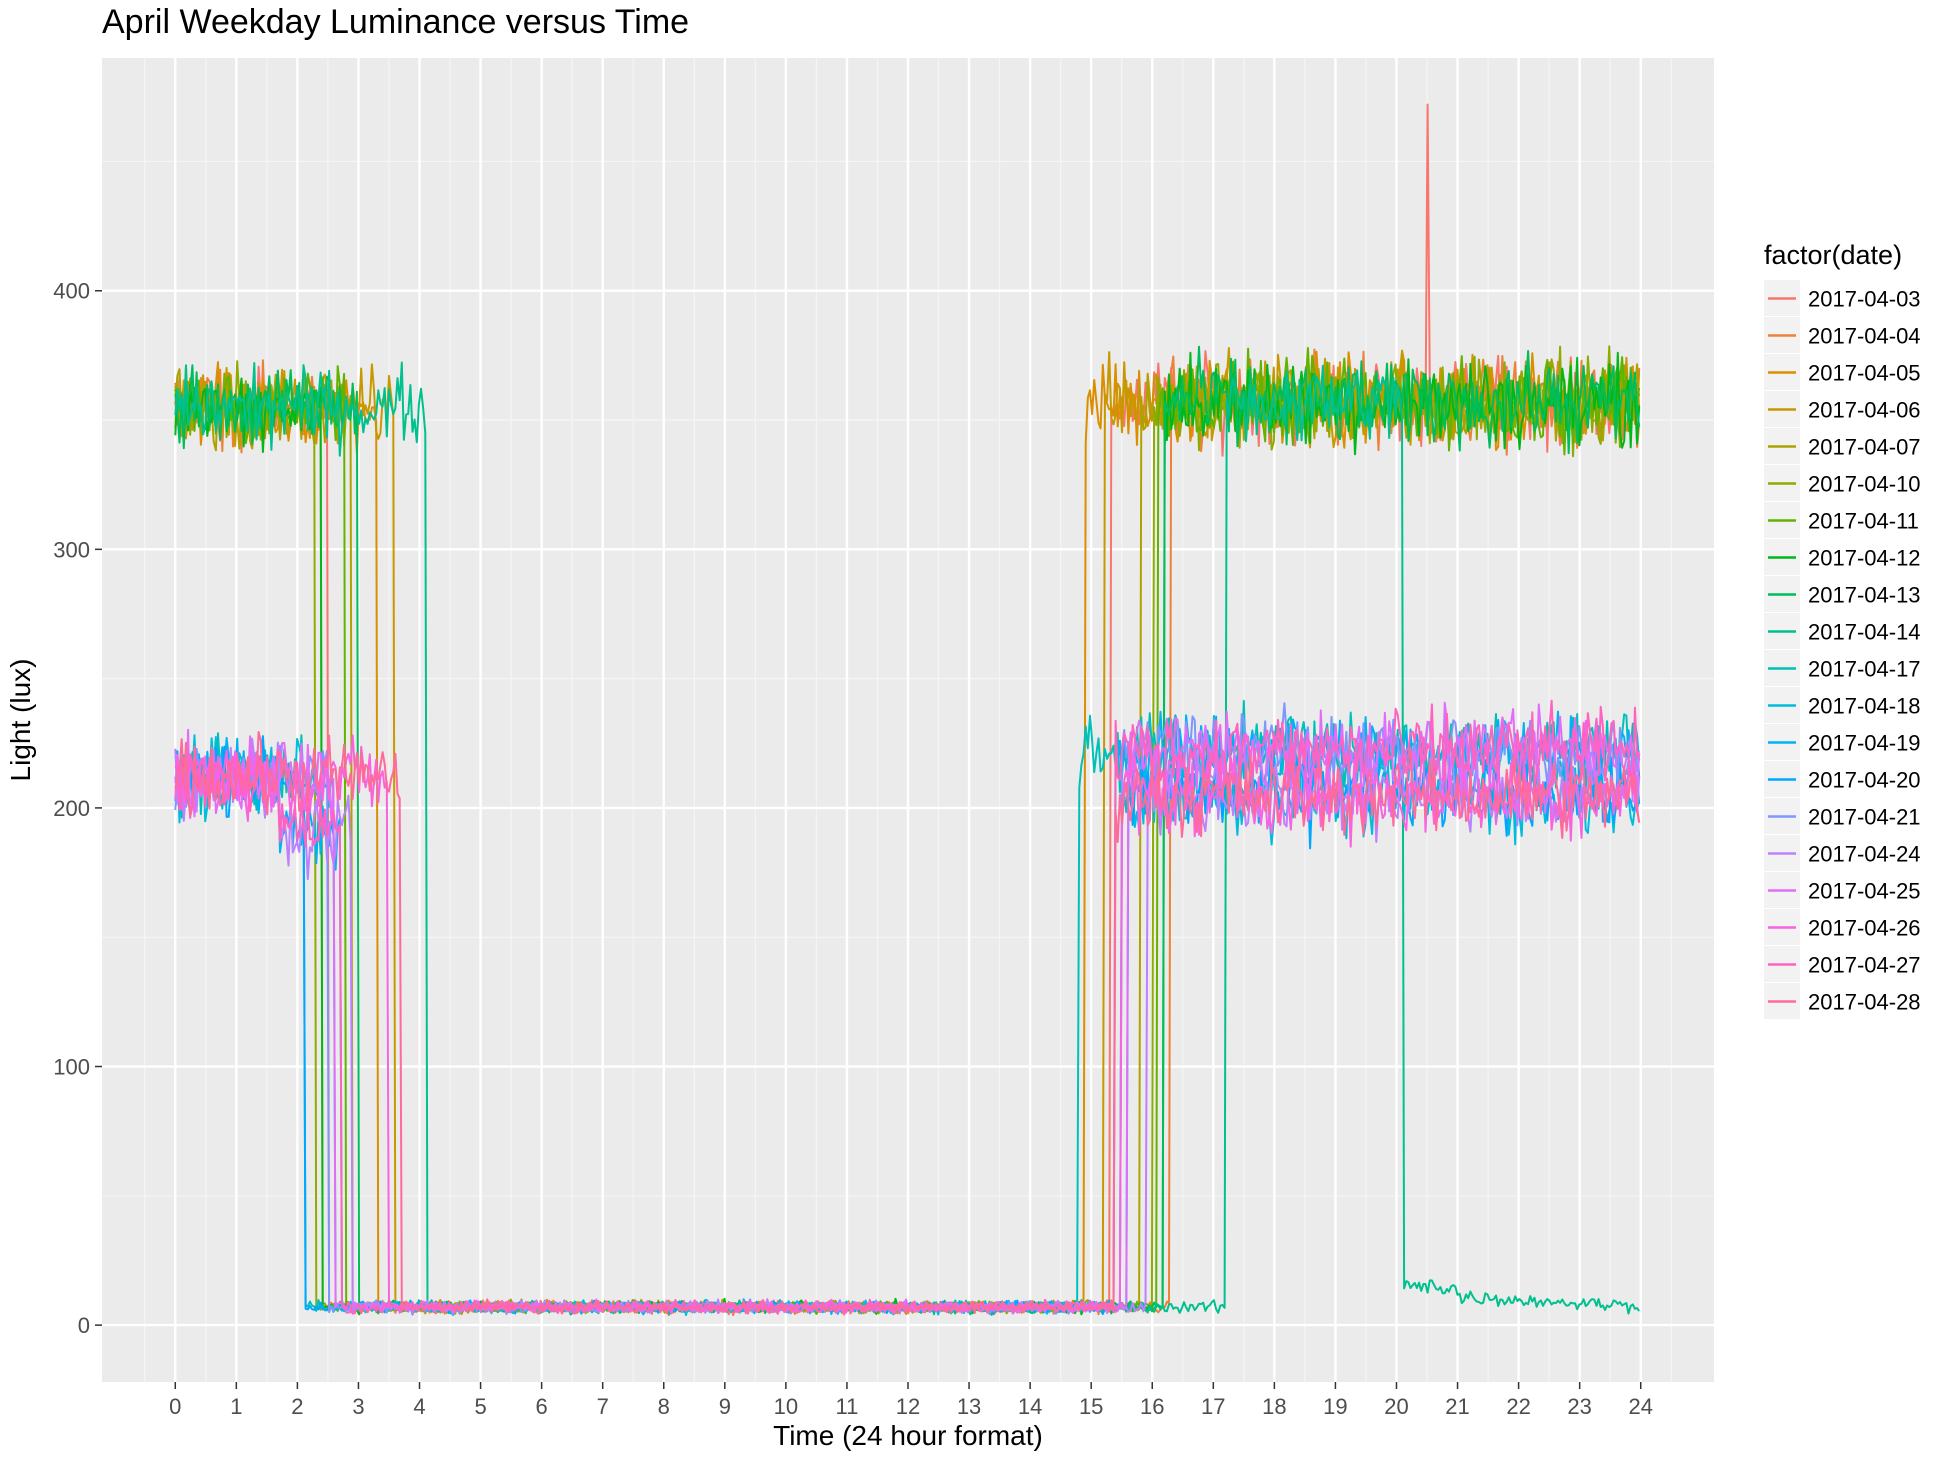 This screenshot has height=1460, width=1948. What do you see at coordinates (1864, 965) in the screenshot?
I see `legend-label: 2017-04-27` at bounding box center [1864, 965].